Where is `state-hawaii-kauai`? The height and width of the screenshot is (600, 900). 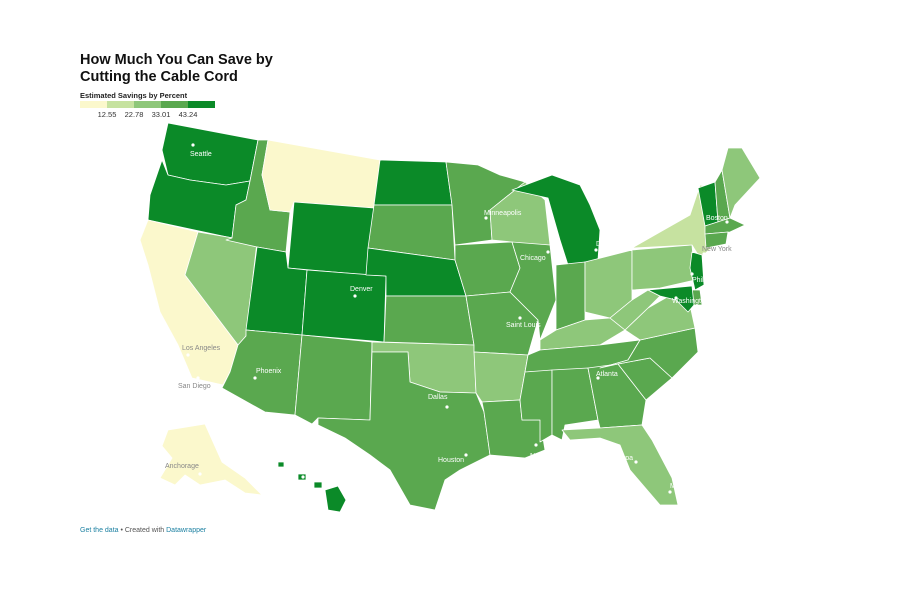 state-hawaii-kauai is located at coordinates (281, 464).